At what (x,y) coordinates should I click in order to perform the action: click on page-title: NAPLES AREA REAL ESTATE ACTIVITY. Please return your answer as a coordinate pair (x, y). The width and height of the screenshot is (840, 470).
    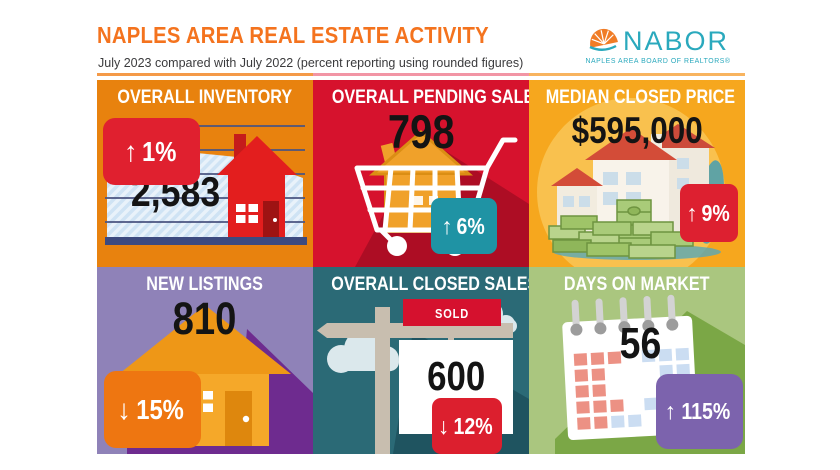
    Looking at the image, I should click on (319, 35).